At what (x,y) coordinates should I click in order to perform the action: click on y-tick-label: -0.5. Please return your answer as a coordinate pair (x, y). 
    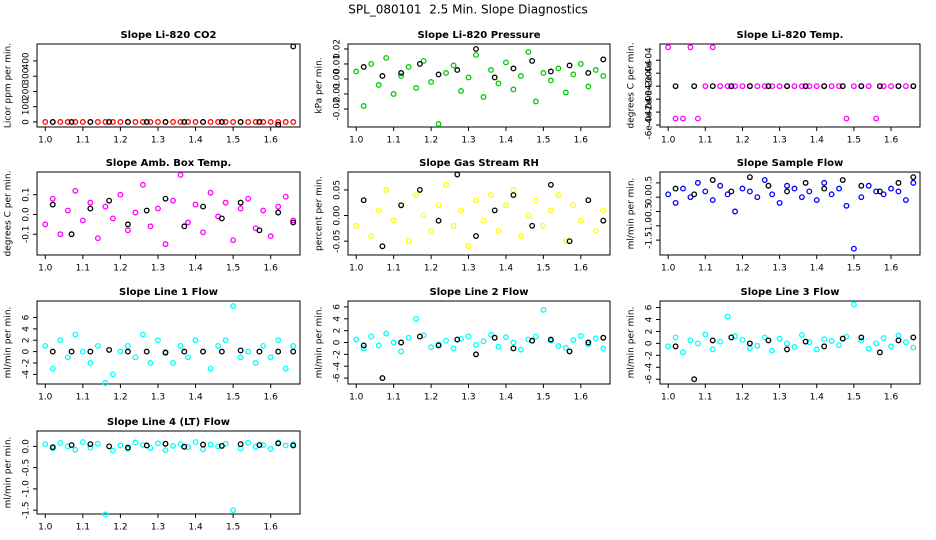
    Looking at the image, I should click on (27, 468).